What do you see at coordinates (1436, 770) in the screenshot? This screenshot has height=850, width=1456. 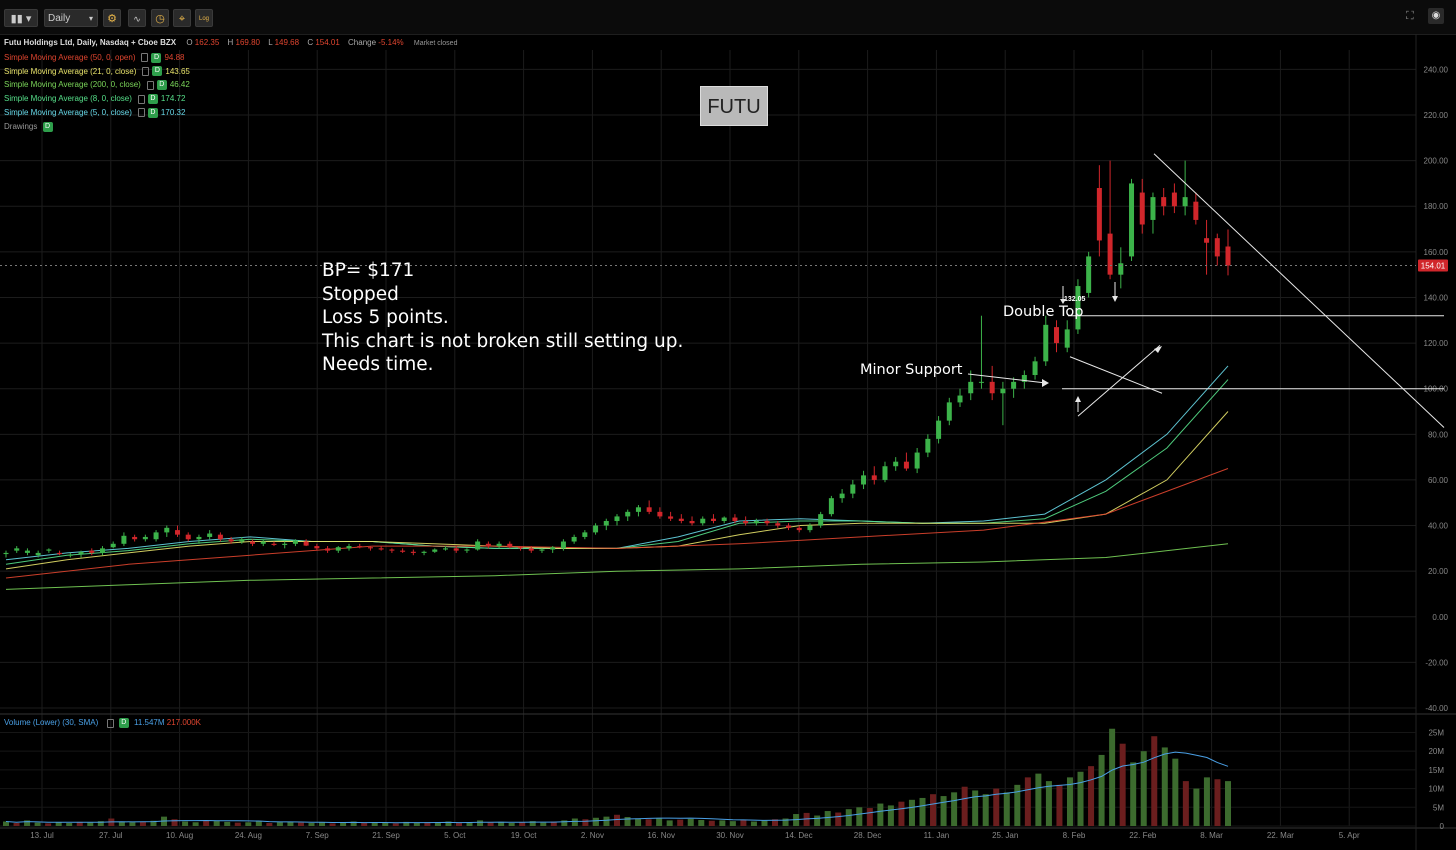 I see `volume-tick-label: 15M` at bounding box center [1436, 770].